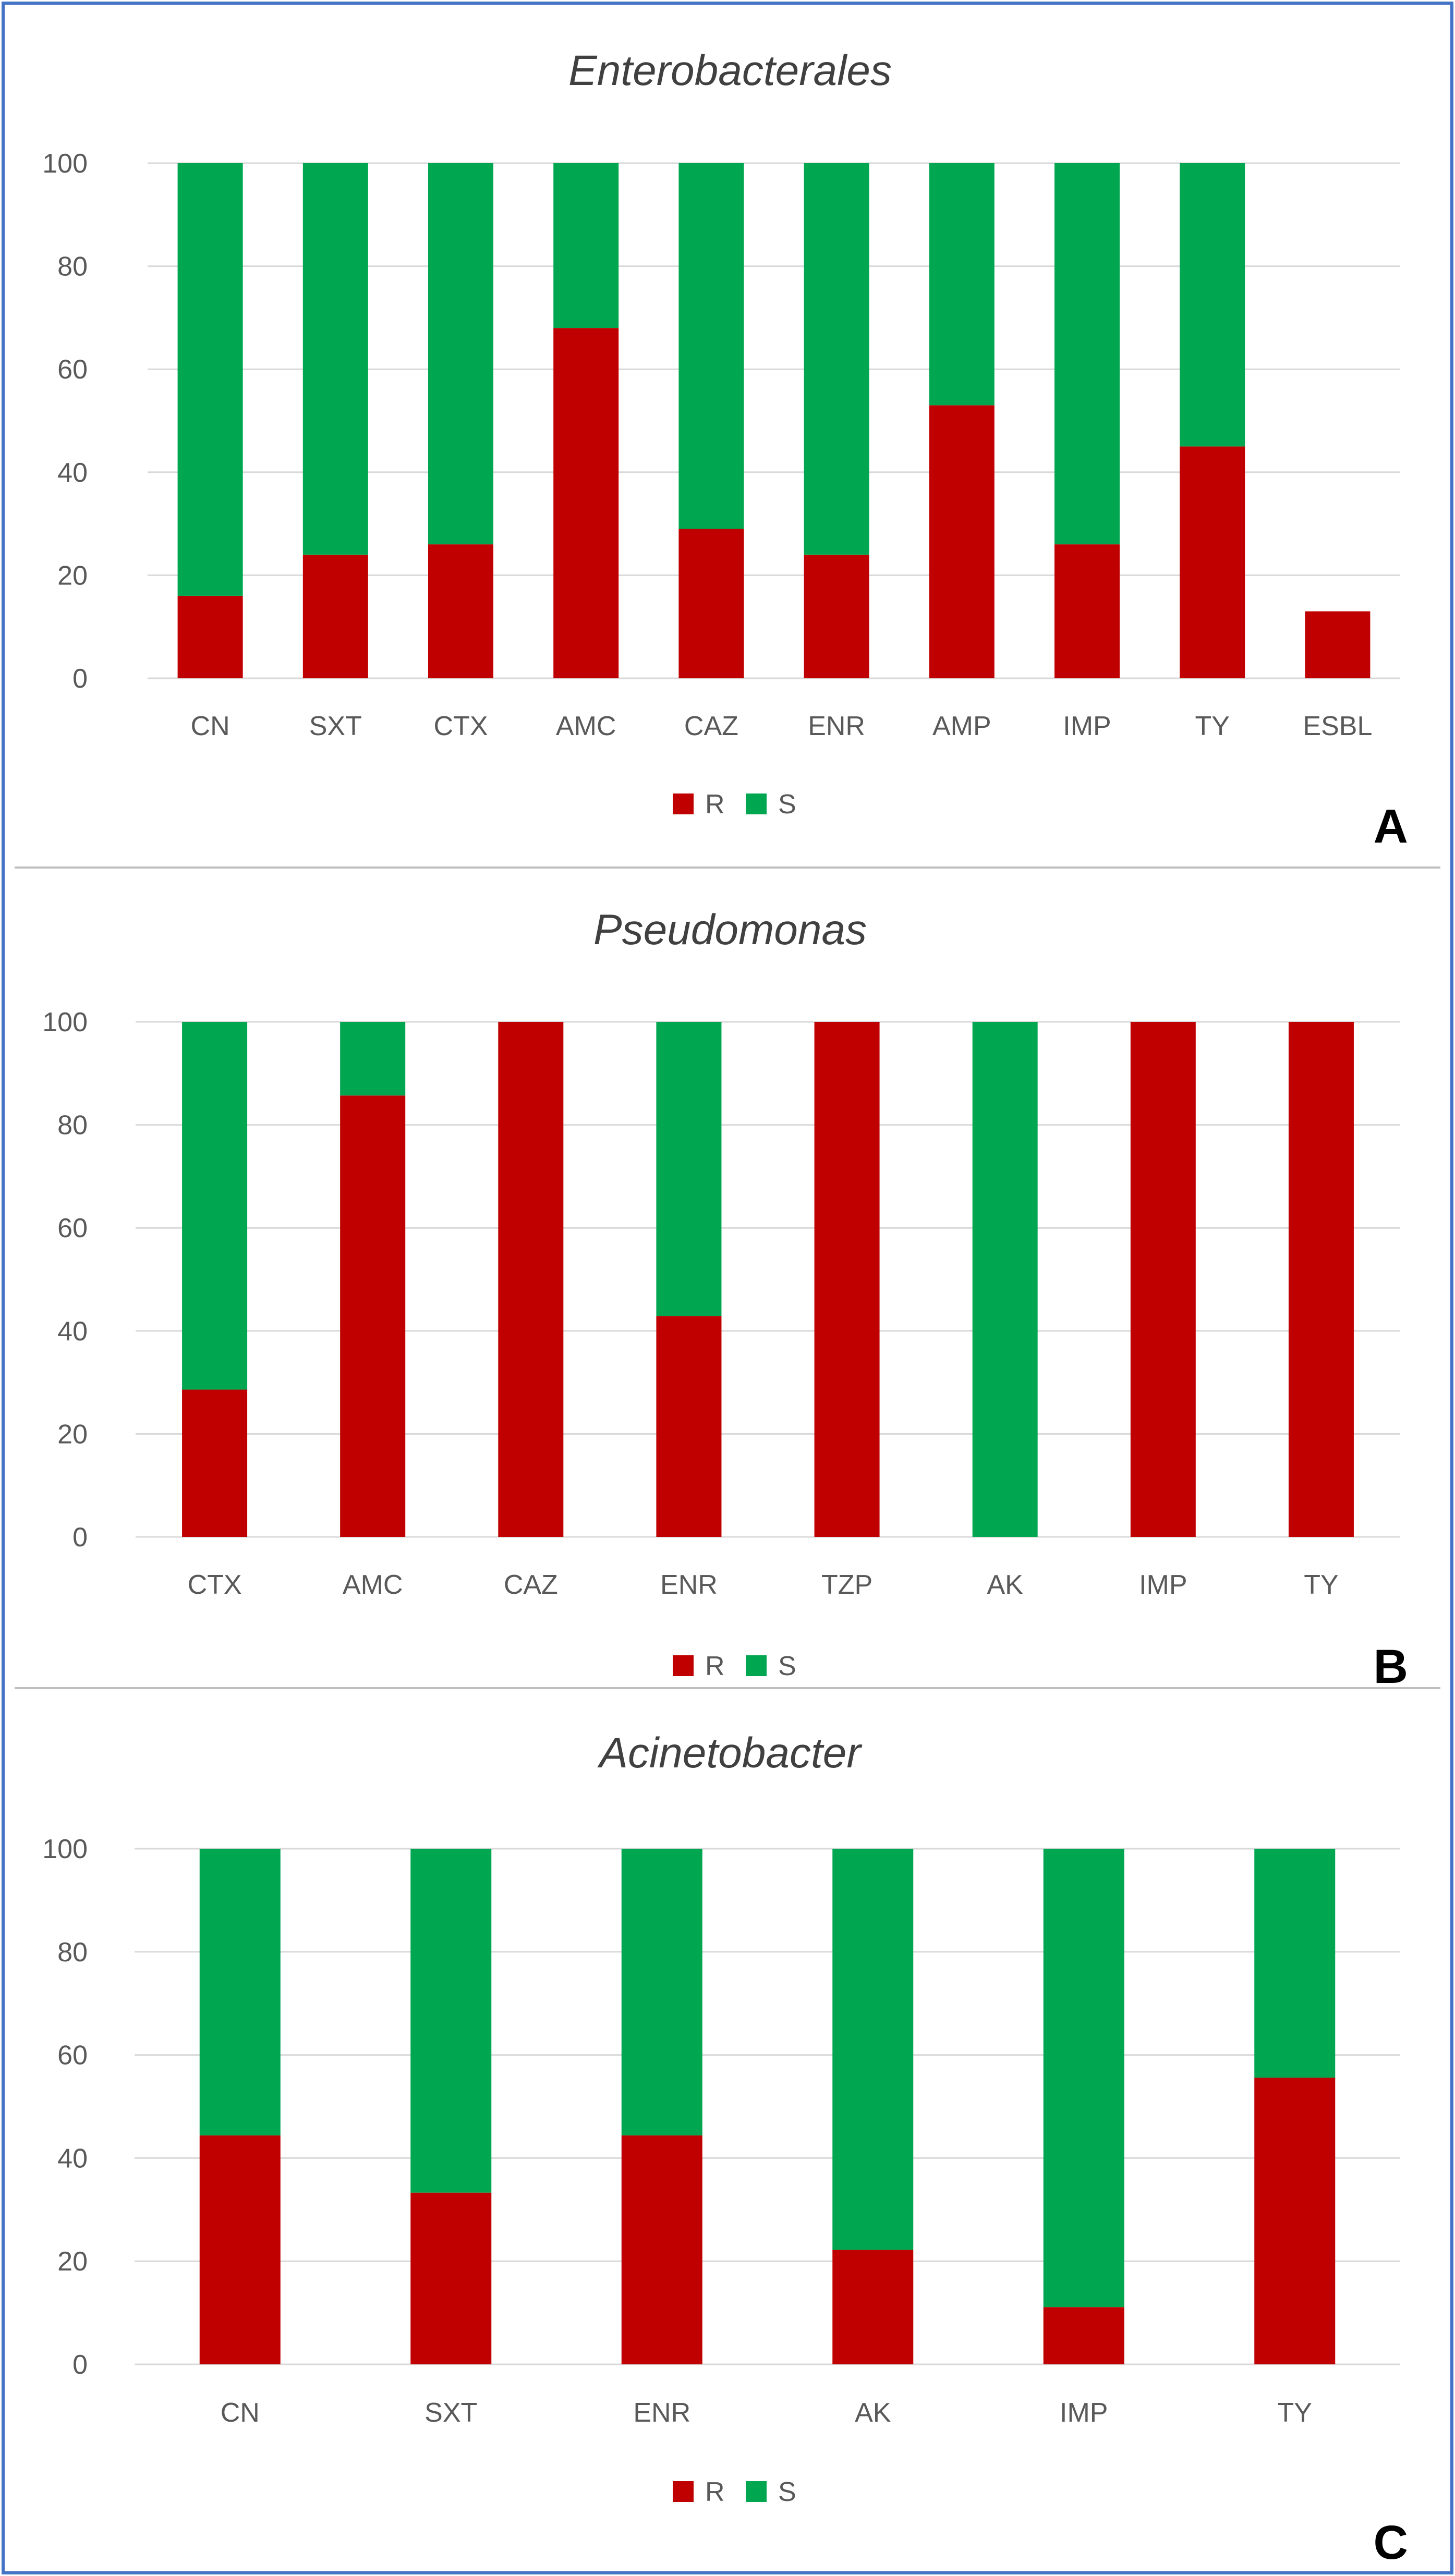 This screenshot has width=1455, height=2576. Describe the element at coordinates (1391, 2542) in the screenshot. I see `panel-label: C` at that location.